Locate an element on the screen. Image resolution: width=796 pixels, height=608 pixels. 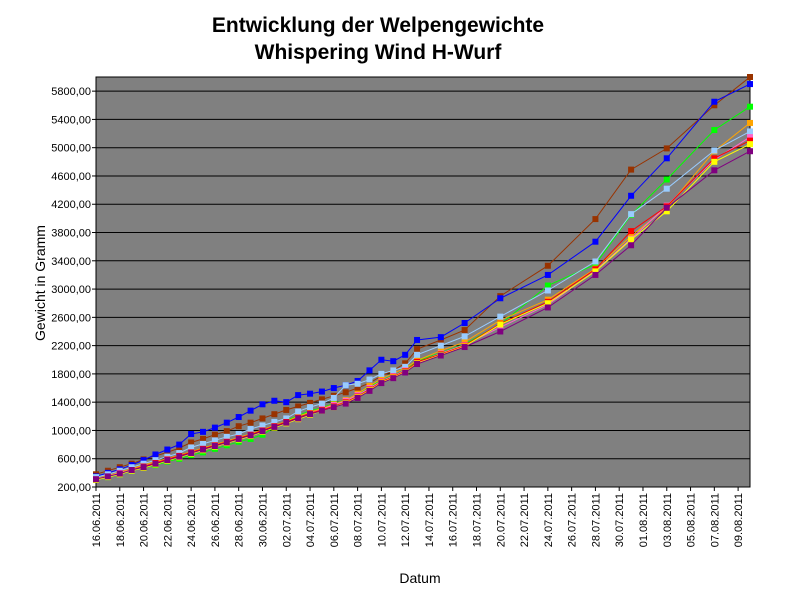
x-tick-label: 26.06.2011 is located at coordinates (216, 520).